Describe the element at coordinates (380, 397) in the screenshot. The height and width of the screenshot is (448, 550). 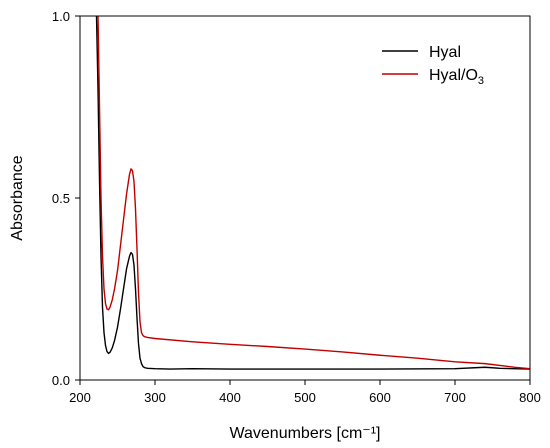
I see `x-tick-label: 600` at that location.